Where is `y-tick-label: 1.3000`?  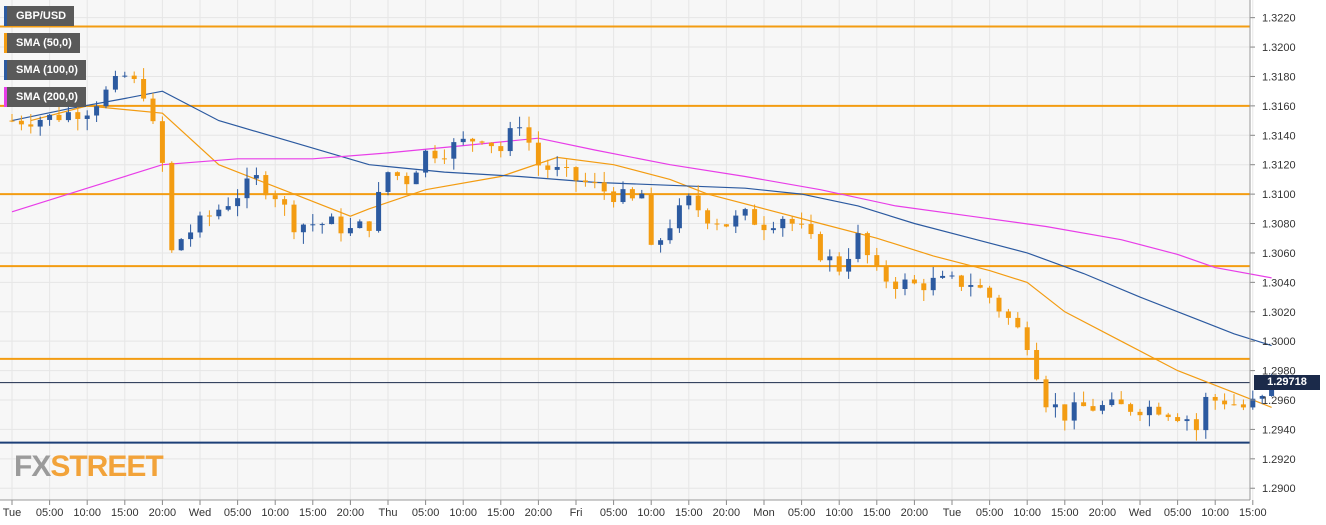
y-tick-label: 1.3000 is located at coordinates (1279, 342).